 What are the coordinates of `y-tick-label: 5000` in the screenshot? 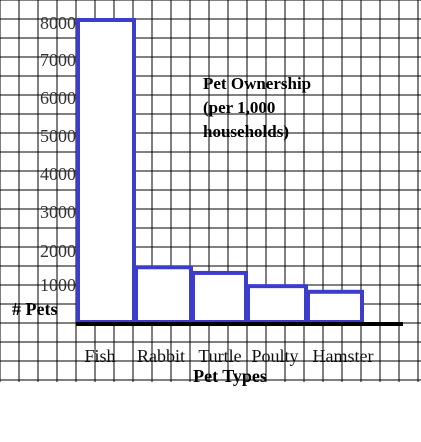 It's located at (58, 136).